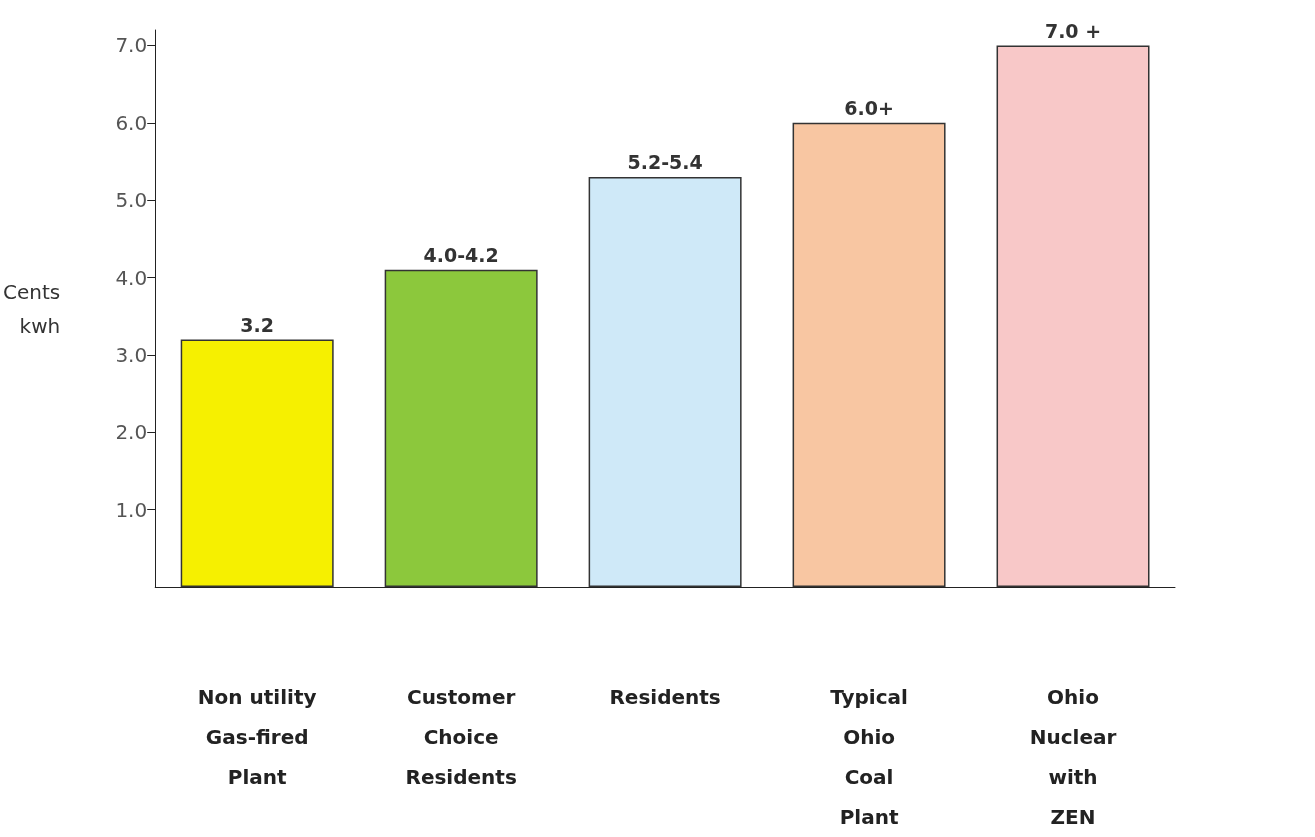  I want to click on y-tick-label: 6.0, so click(131, 122).